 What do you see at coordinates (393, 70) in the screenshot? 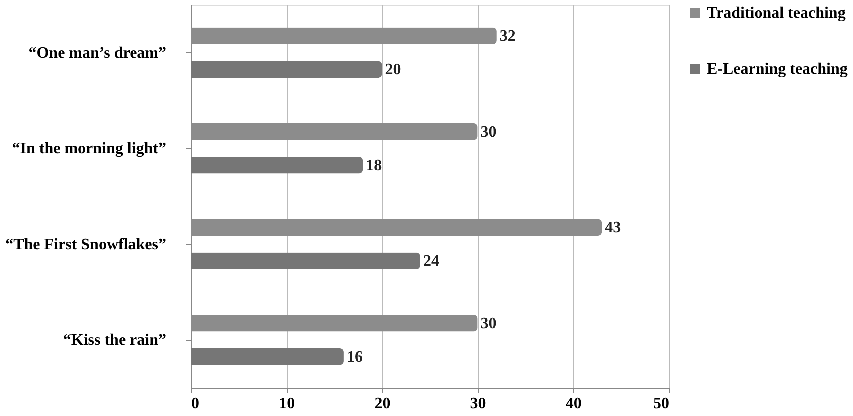
I see `data-label: 20` at bounding box center [393, 70].